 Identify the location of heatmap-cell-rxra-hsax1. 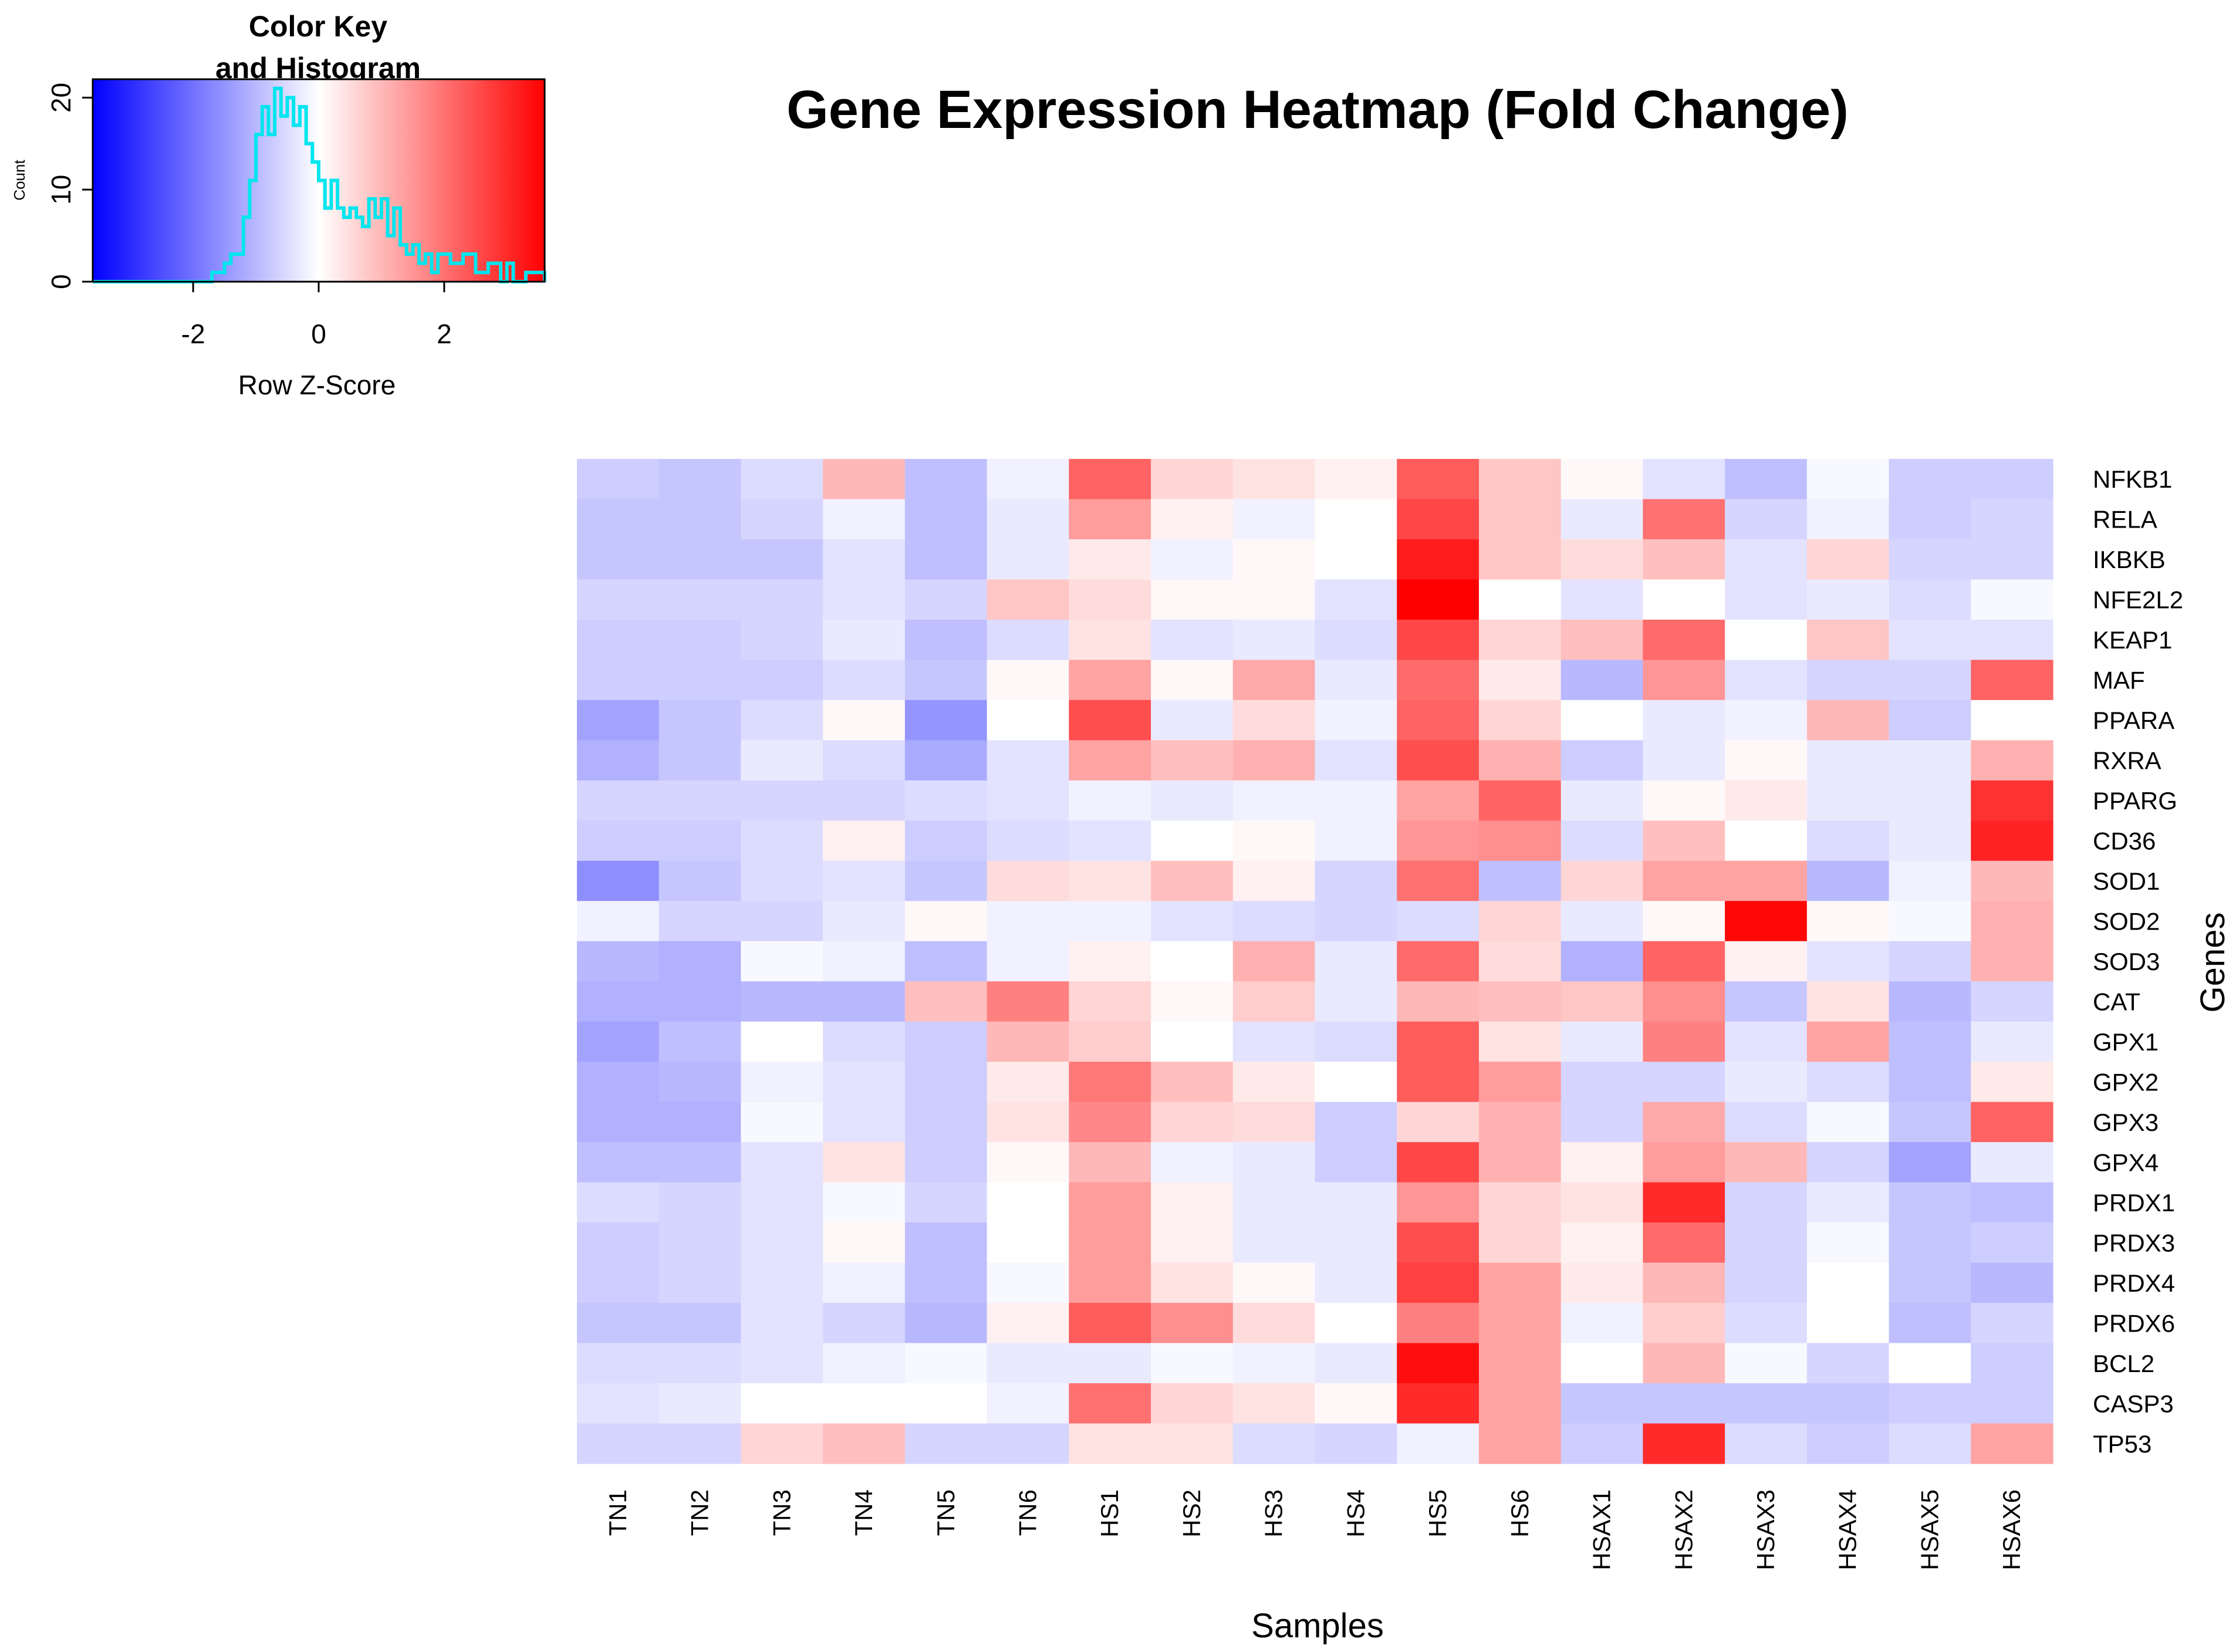
(1602, 760).